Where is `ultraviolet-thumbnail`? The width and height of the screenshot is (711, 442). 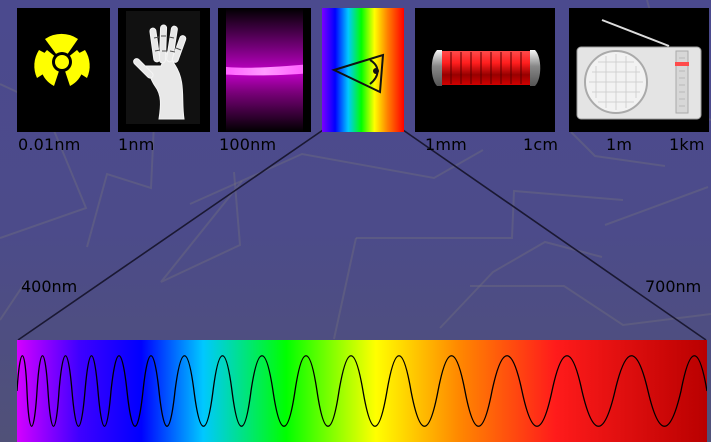 ultraviolet-thumbnail is located at coordinates (264, 70).